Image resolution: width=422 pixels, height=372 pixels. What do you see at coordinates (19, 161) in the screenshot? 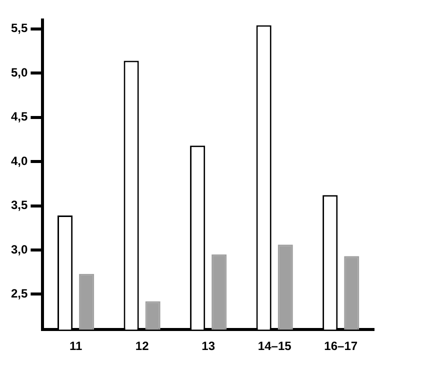
I see `y-tick-label: 4,0` at bounding box center [19, 161].